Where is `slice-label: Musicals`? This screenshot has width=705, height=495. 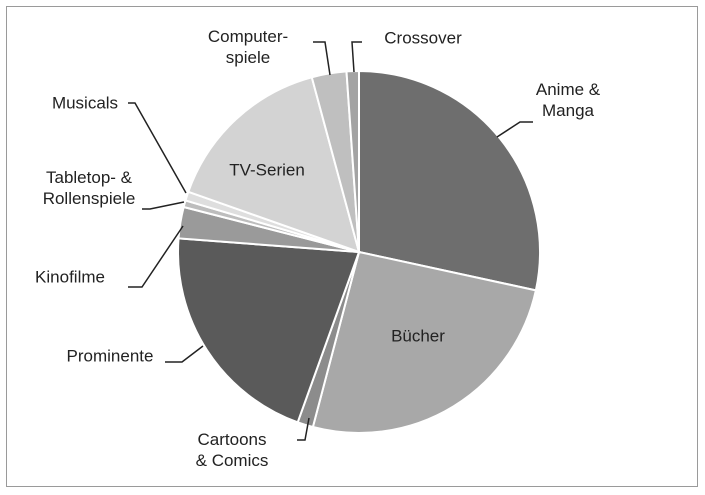
slice-label: Musicals is located at coordinates (85, 103).